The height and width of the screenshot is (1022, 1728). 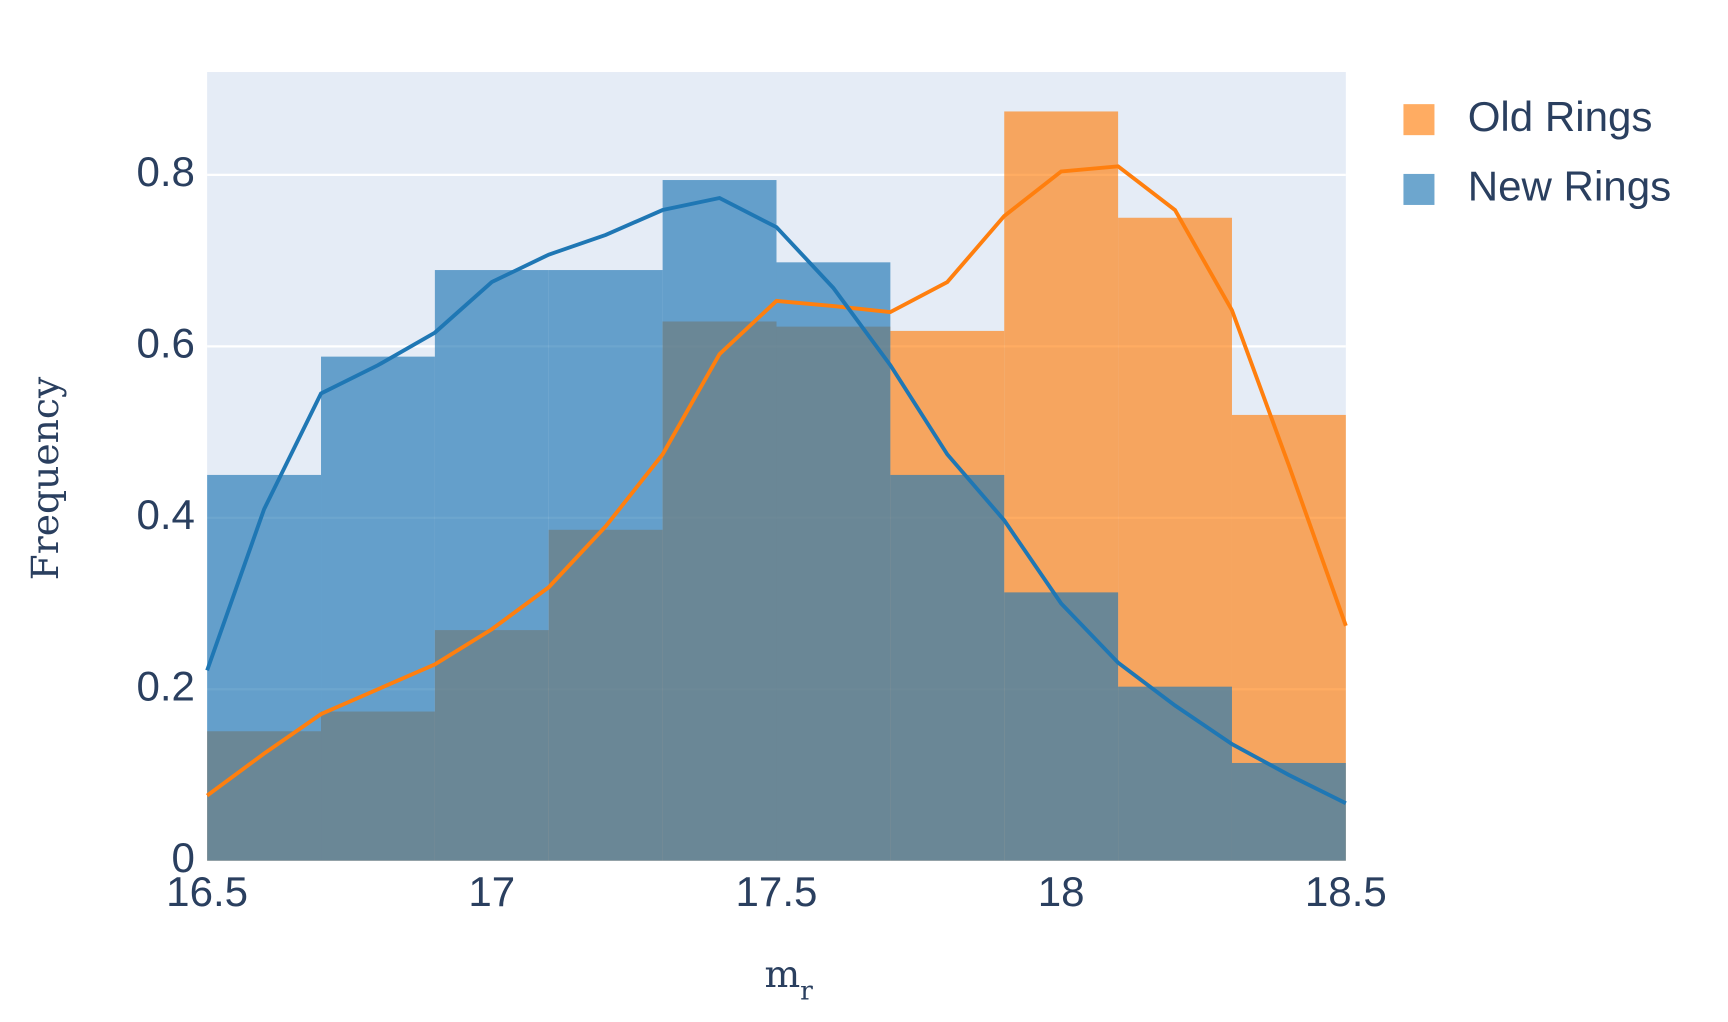 I want to click on y-tick-label: 0, so click(x=183, y=857).